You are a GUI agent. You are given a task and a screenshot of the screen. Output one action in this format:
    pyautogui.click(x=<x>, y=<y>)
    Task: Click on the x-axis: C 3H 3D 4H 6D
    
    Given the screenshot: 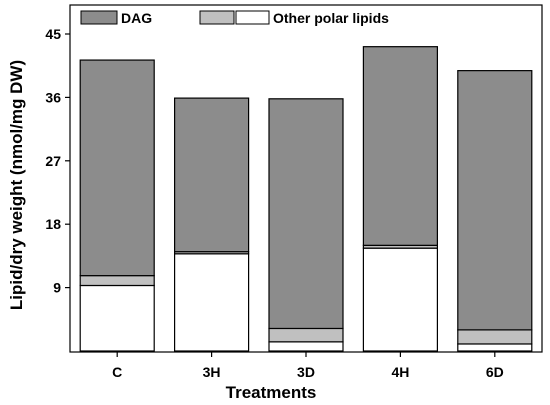 What is the action you would take?
    pyautogui.click(x=308, y=366)
    